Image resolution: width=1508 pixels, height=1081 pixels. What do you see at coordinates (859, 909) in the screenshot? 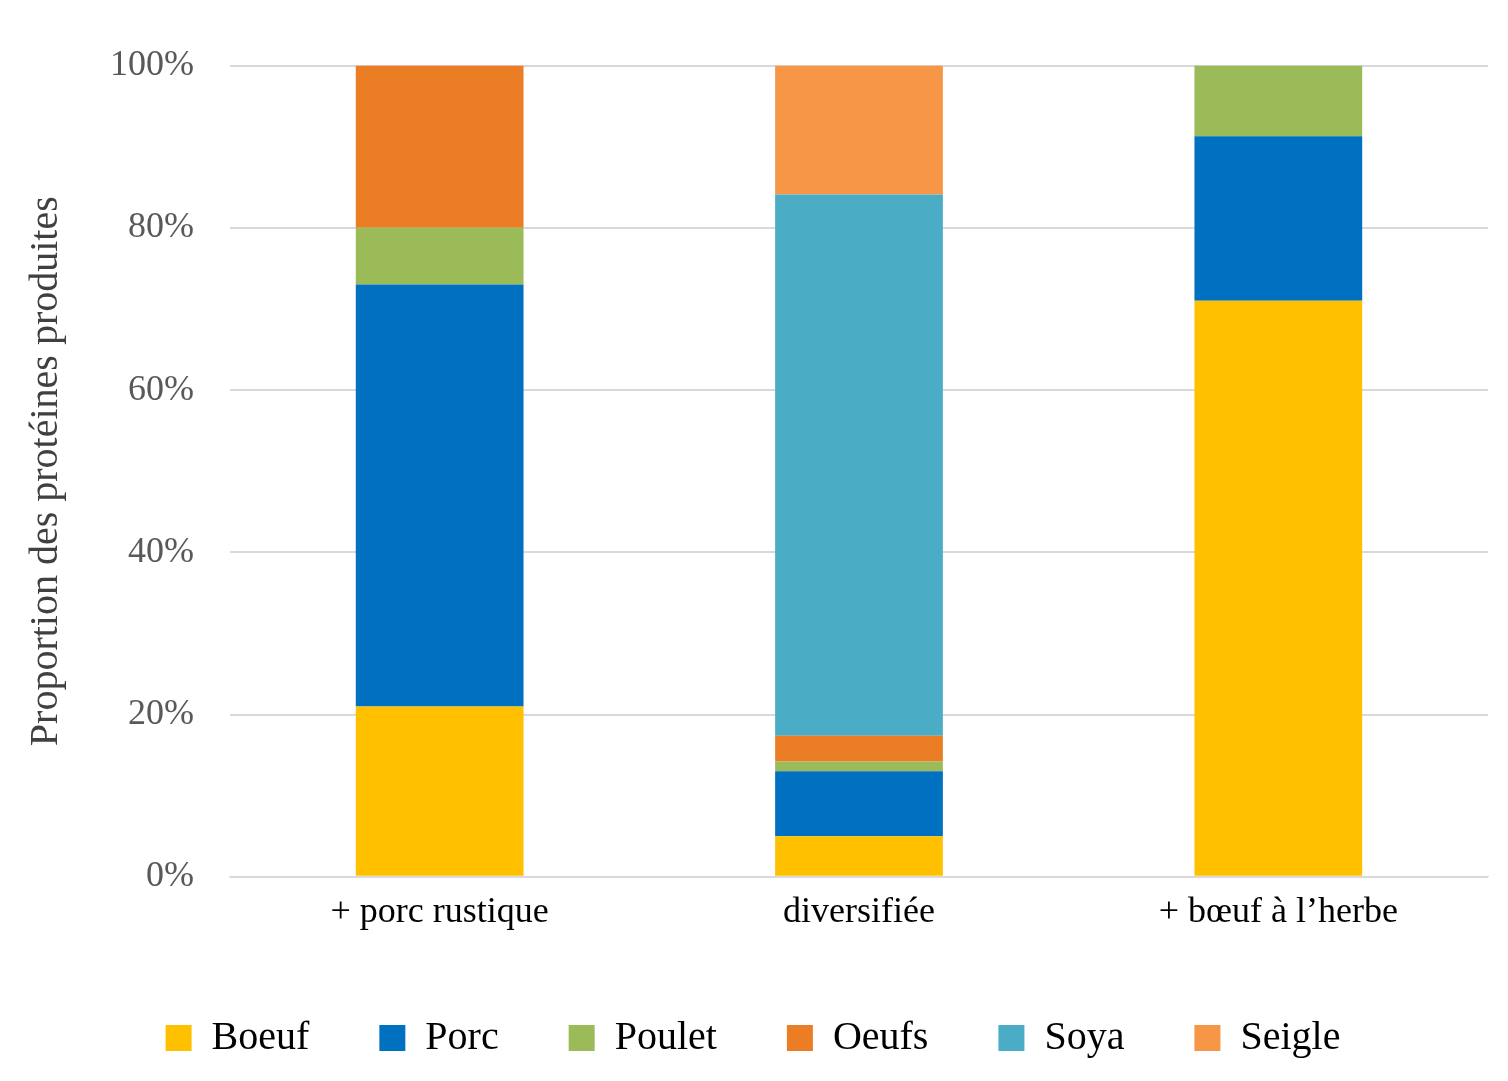
I see `x-tick-label: diversifiée` at bounding box center [859, 909].